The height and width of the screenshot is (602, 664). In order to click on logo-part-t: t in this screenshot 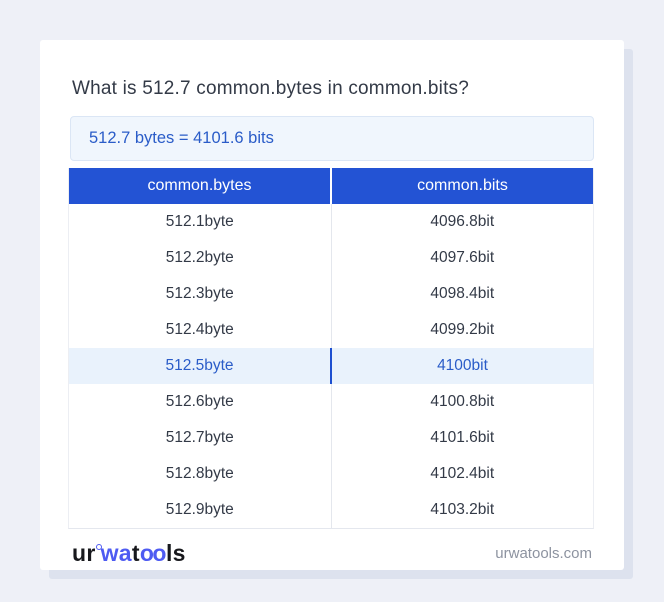, I will do `click(135, 552)`.